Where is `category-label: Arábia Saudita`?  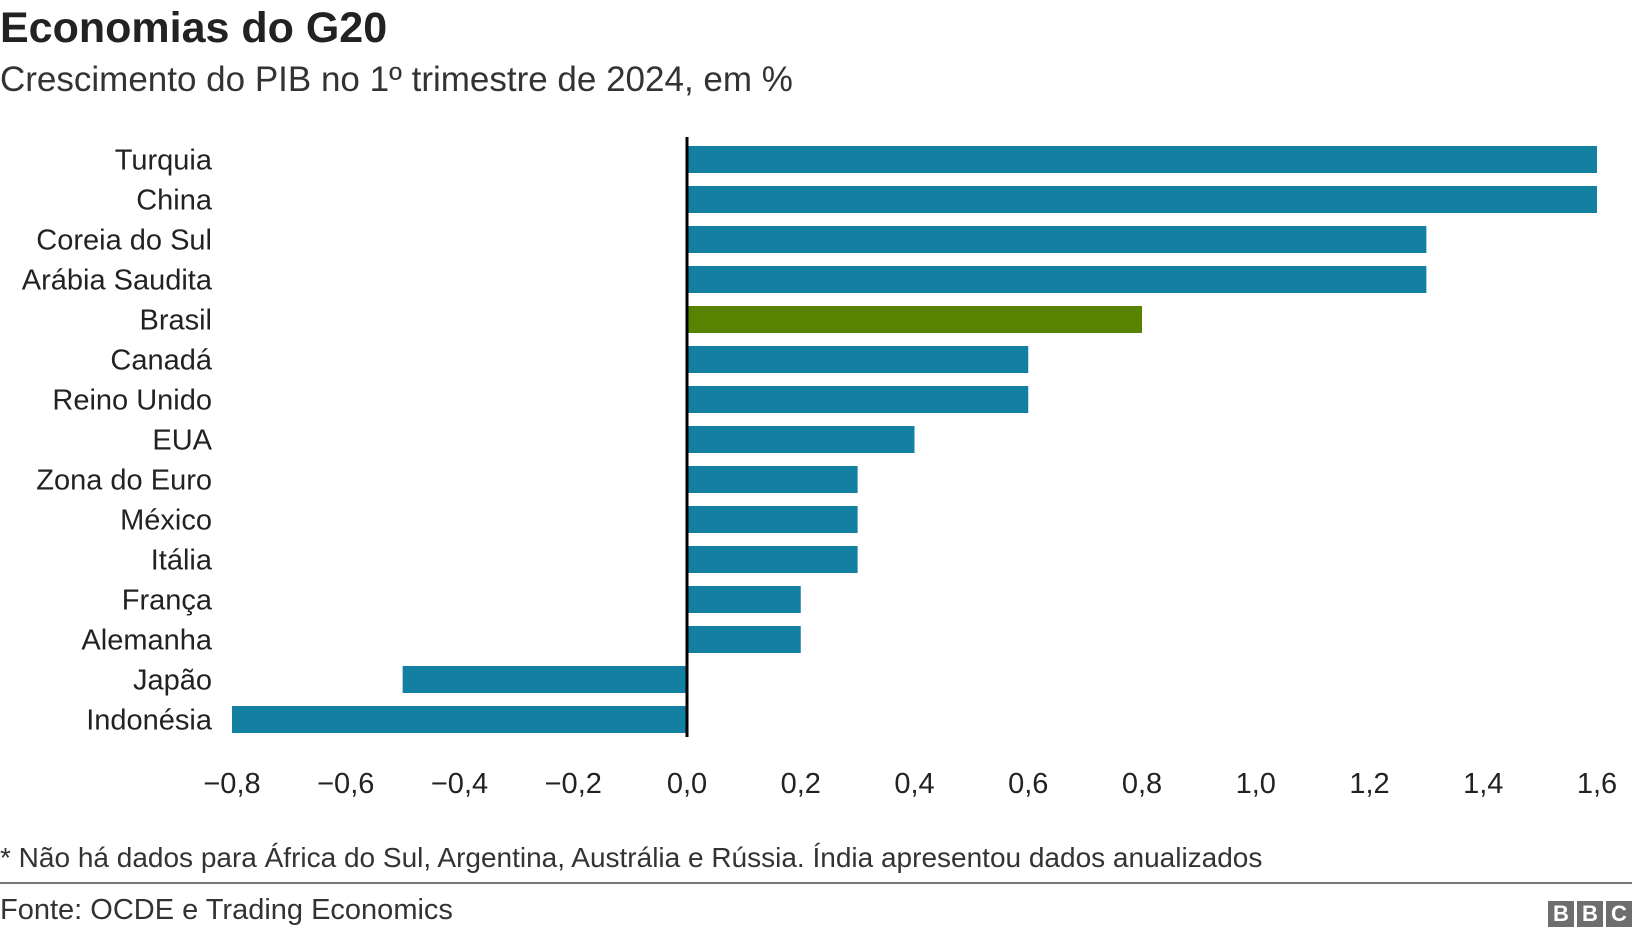 category-label: Arábia Saudita is located at coordinates (117, 281).